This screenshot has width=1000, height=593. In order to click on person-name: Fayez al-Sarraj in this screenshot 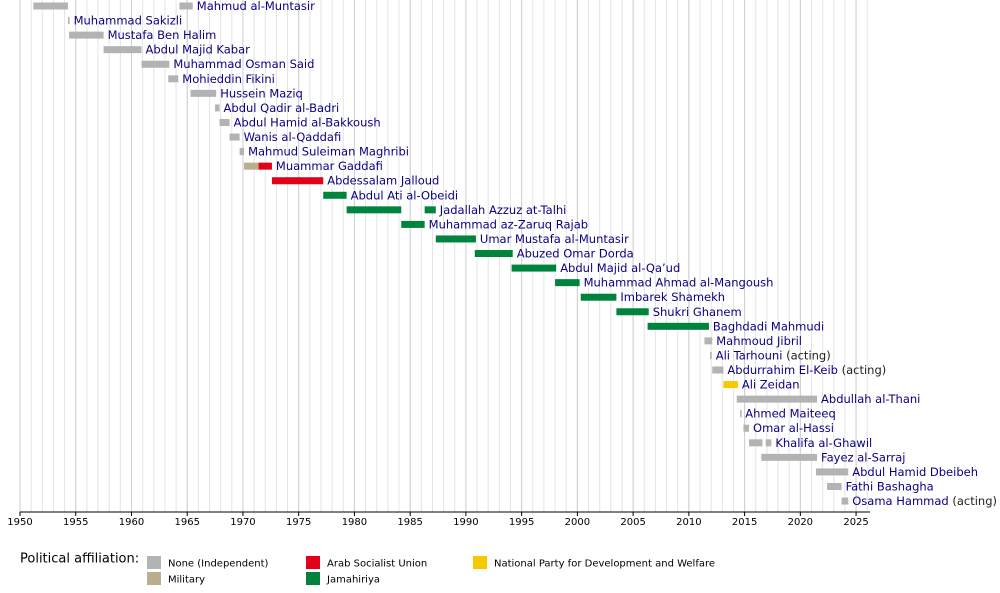, I will do `click(863, 457)`.